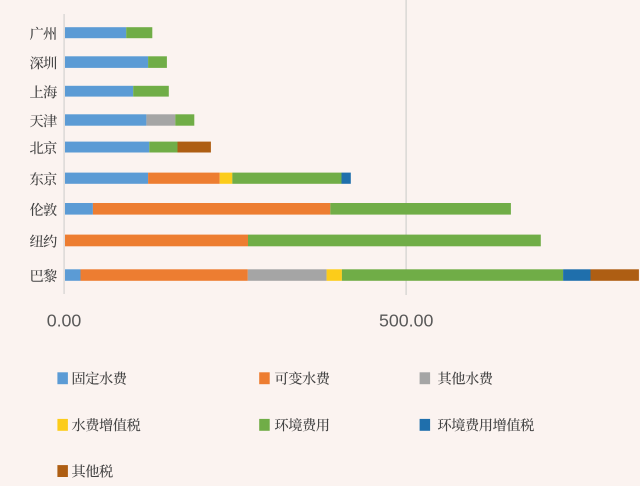  I want to click on svg-text: 500.00, so click(406, 321).